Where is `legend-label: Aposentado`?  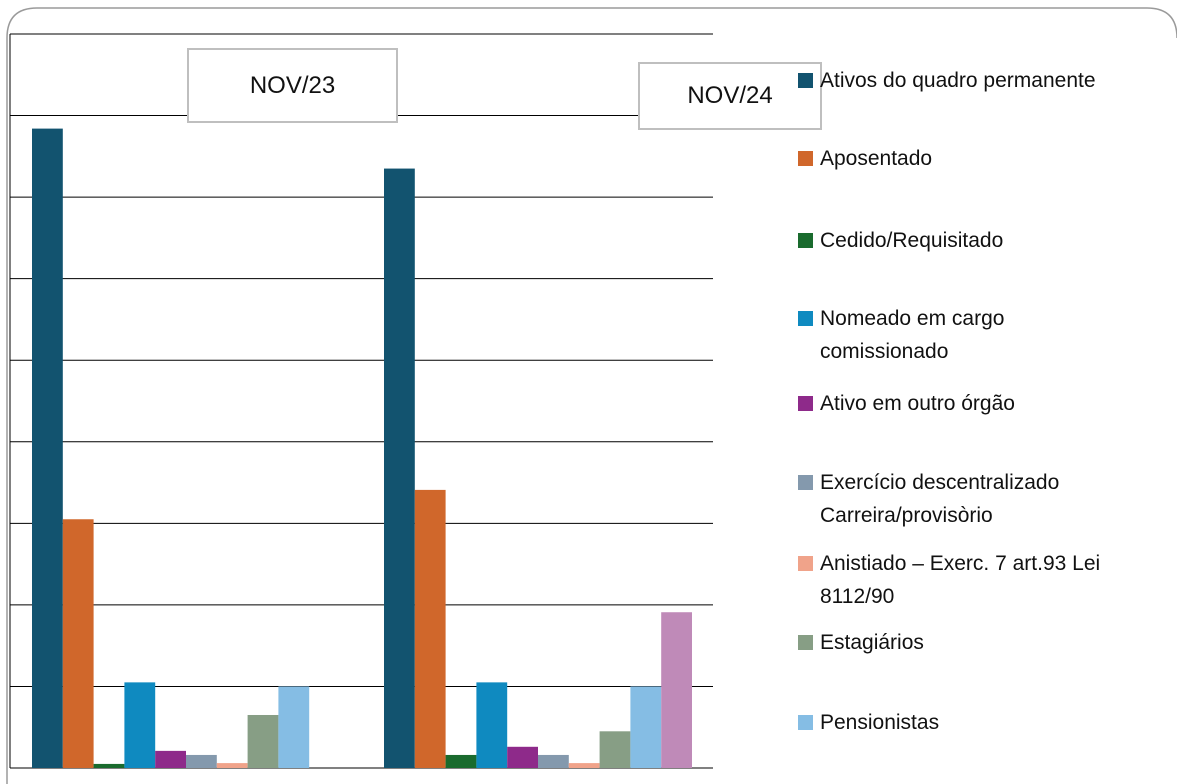
legend-label: Aposentado is located at coordinates (876, 158).